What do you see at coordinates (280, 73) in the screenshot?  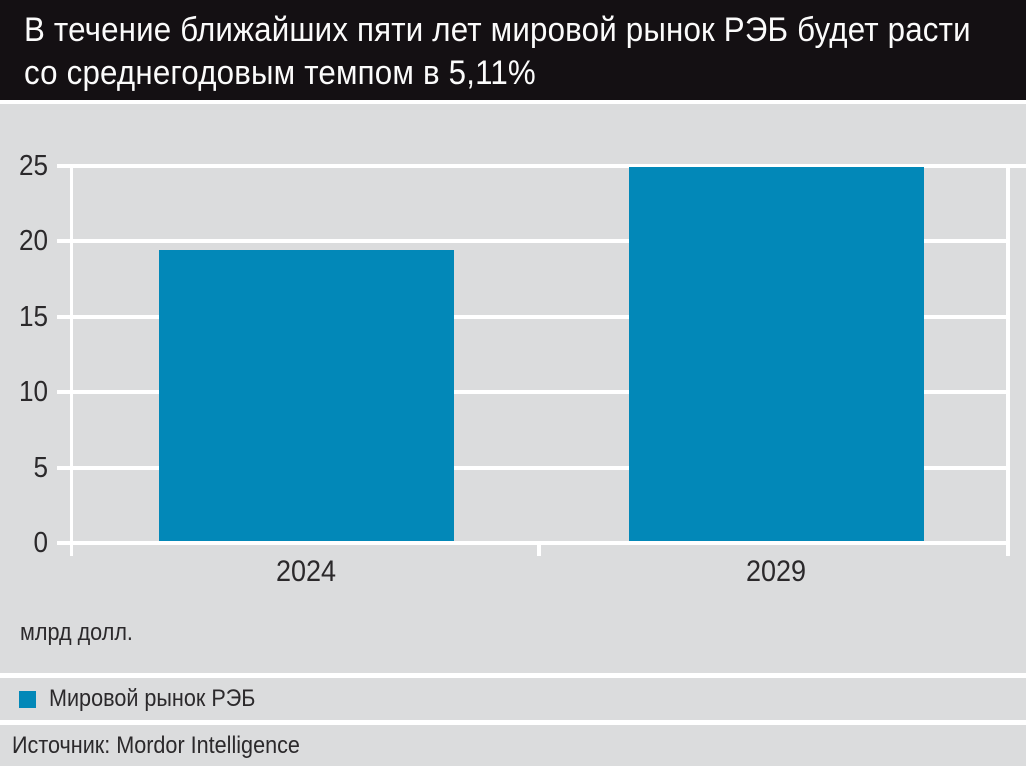 I see `chart-title-line-2: со среднегодовым темпом в 5,11%` at bounding box center [280, 73].